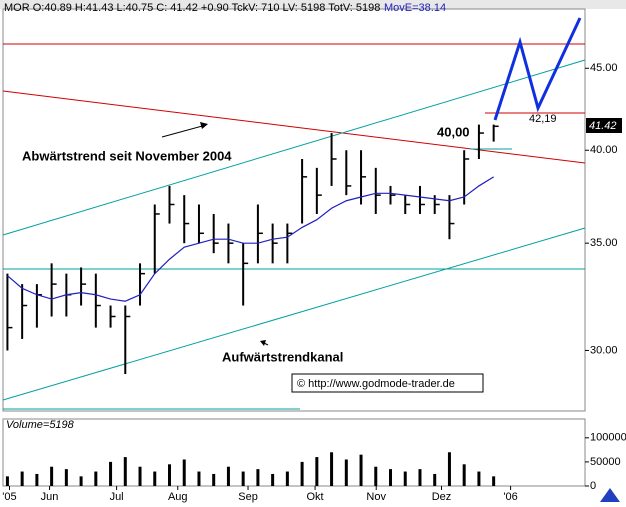 This screenshot has width=626, height=507. What do you see at coordinates (9, 497) in the screenshot?
I see `x-tick-label: '05` at bounding box center [9, 497].